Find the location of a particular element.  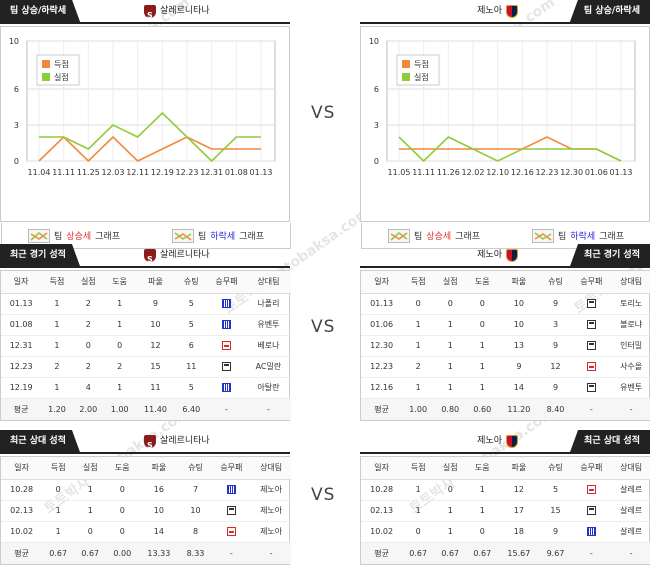

x-tick-label: 12.03 is located at coordinates (113, 172).